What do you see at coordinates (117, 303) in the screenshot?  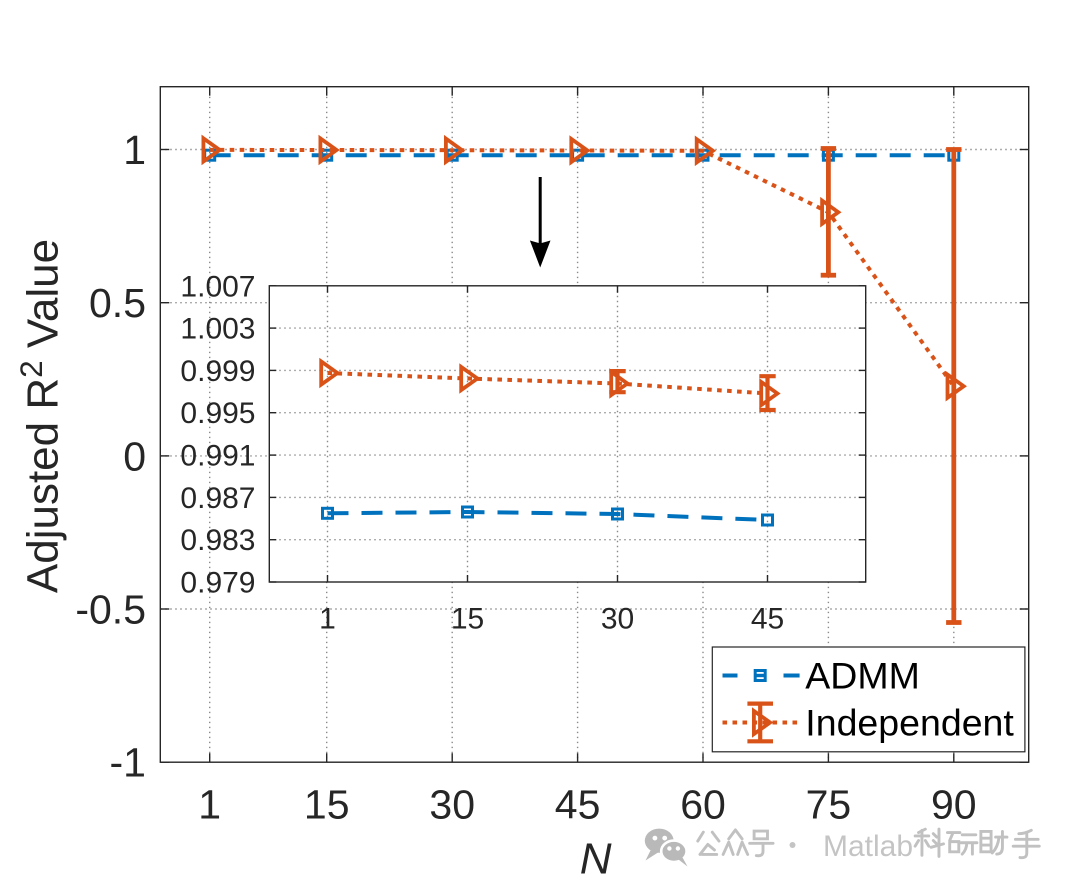 I see `svg-text: 0.5` at bounding box center [117, 303].